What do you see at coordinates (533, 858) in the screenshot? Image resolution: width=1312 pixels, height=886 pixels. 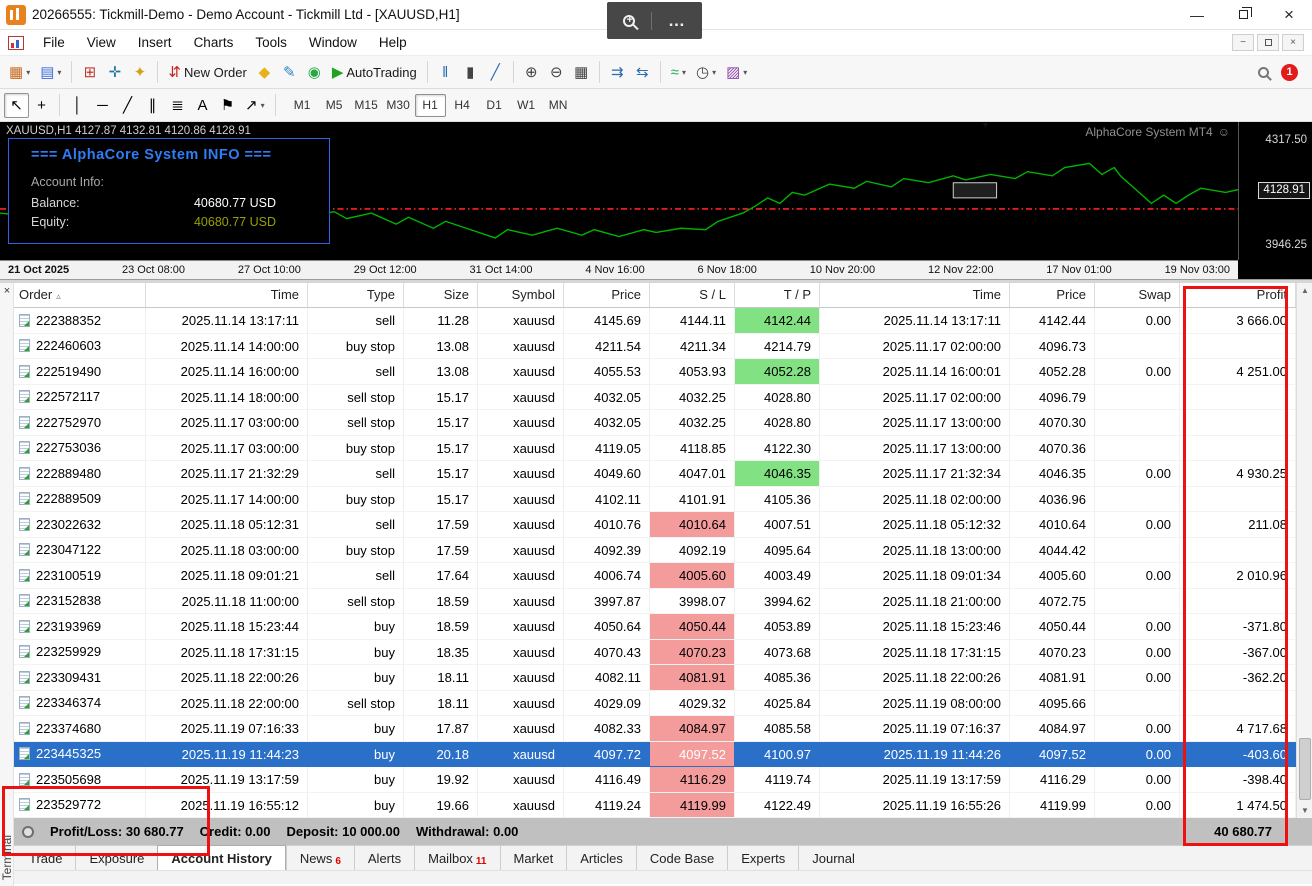 I see `tab-market: Market` at bounding box center [533, 858].